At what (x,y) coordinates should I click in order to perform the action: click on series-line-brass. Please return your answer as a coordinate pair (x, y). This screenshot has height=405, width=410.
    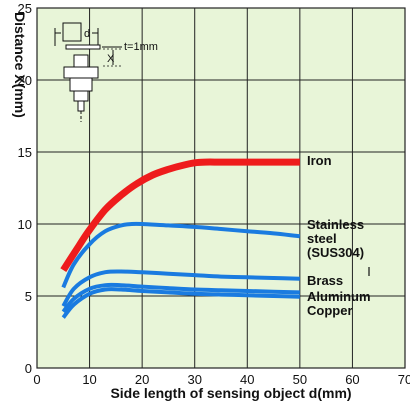
    Looking at the image, I should click on (180, 288).